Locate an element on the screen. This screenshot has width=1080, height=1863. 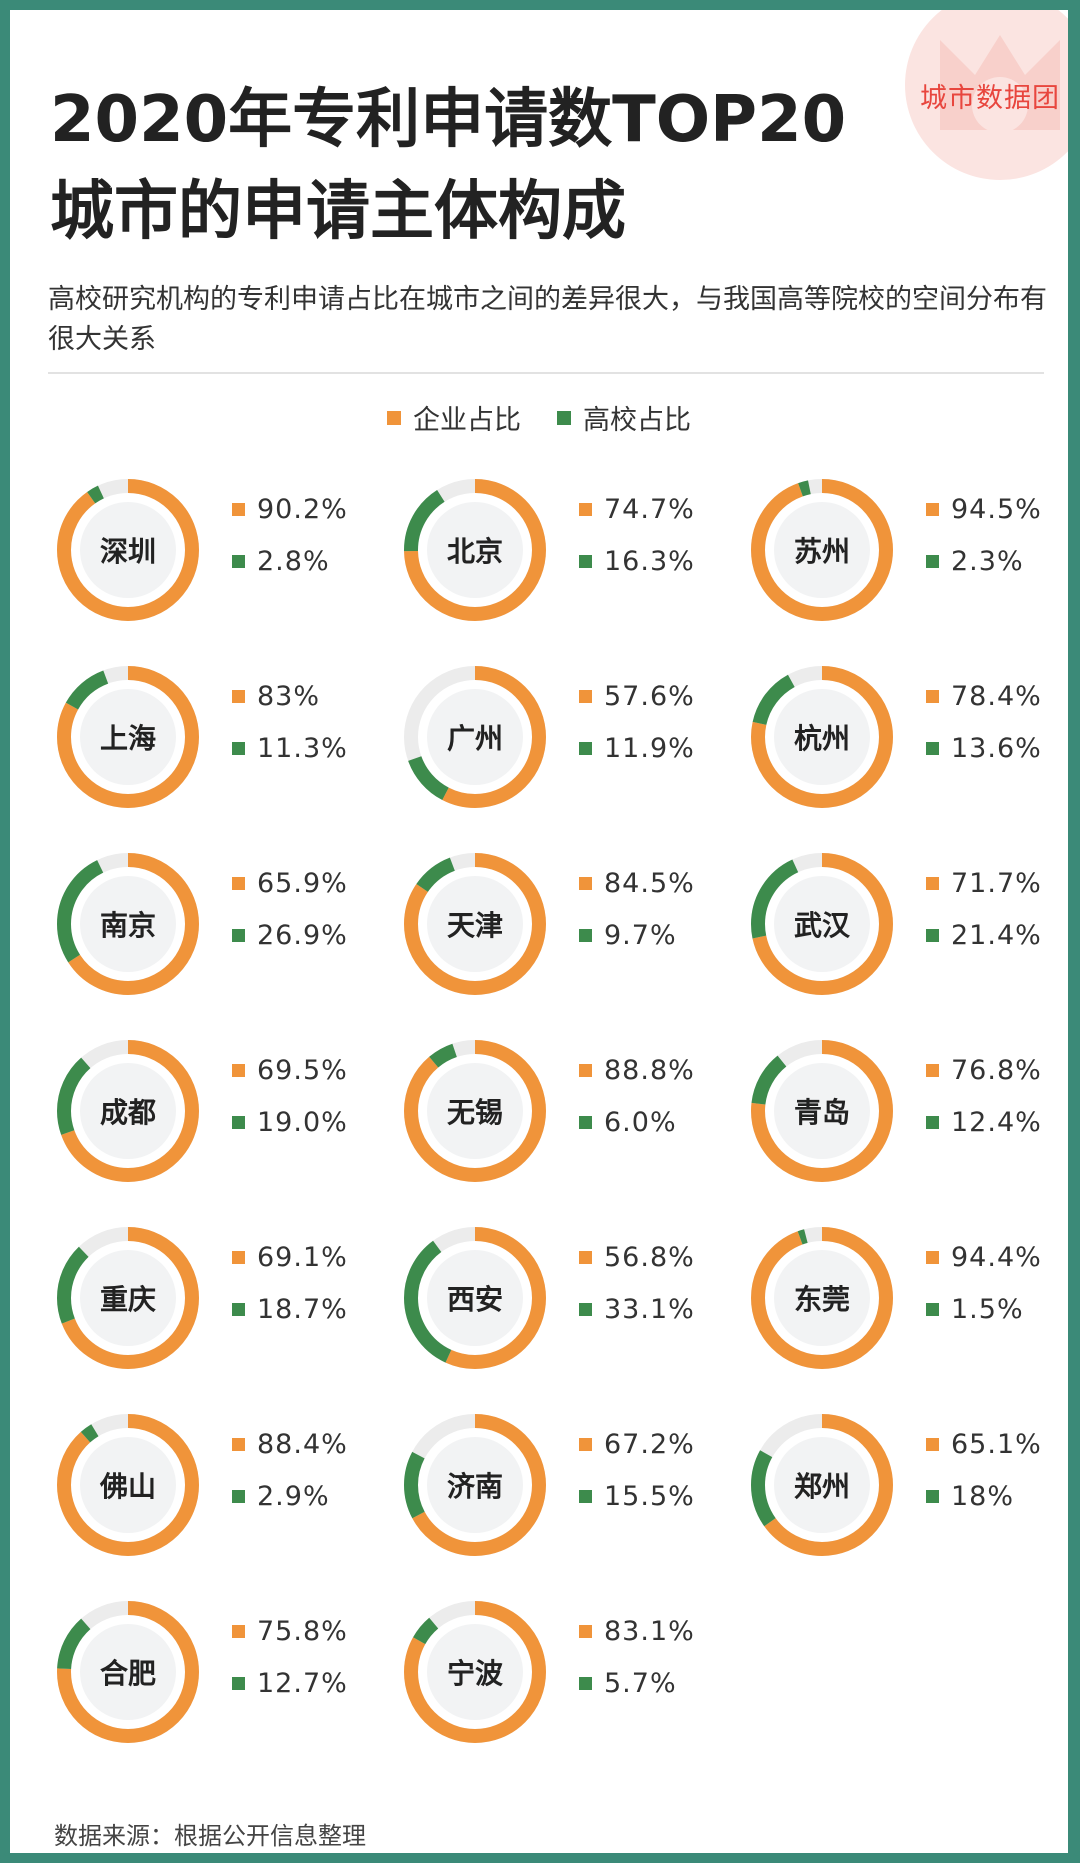
university-value-row: 9.7% is located at coordinates (628, 935).